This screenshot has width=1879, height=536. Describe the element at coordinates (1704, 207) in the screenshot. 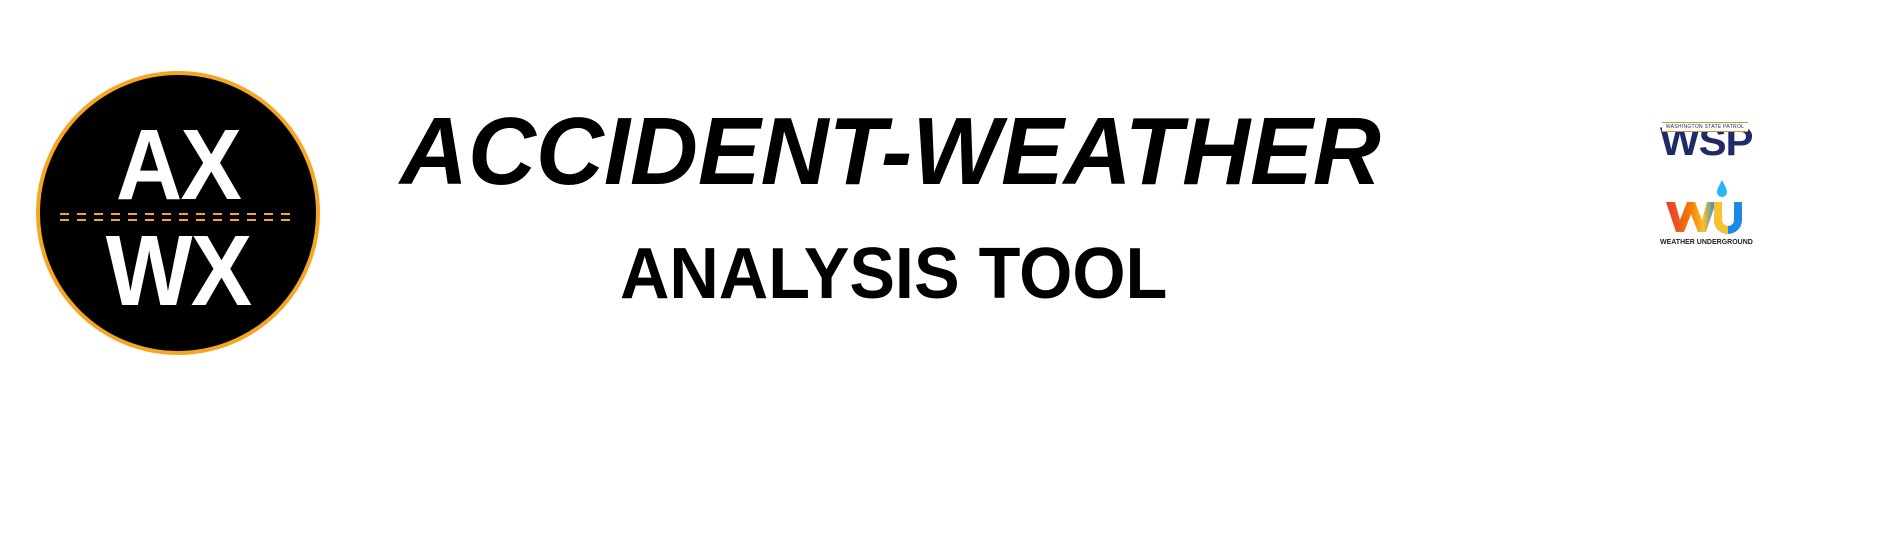

I see `wu-logo-icon` at that location.